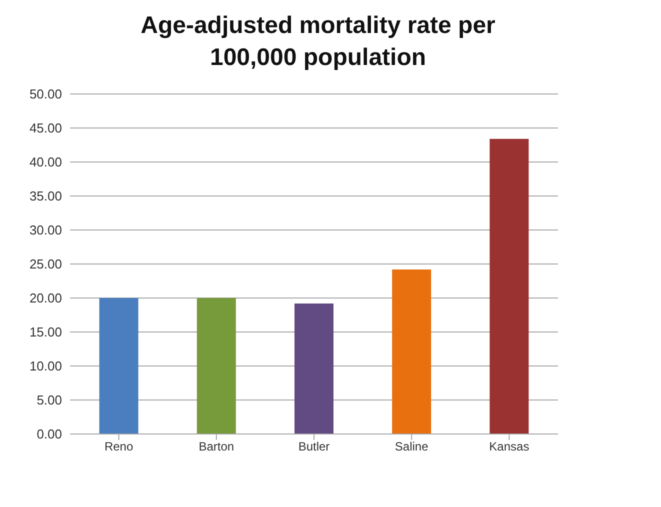 Image resolution: width=661 pixels, height=507 pixels. I want to click on x-tick-label: Reno, so click(119, 447).